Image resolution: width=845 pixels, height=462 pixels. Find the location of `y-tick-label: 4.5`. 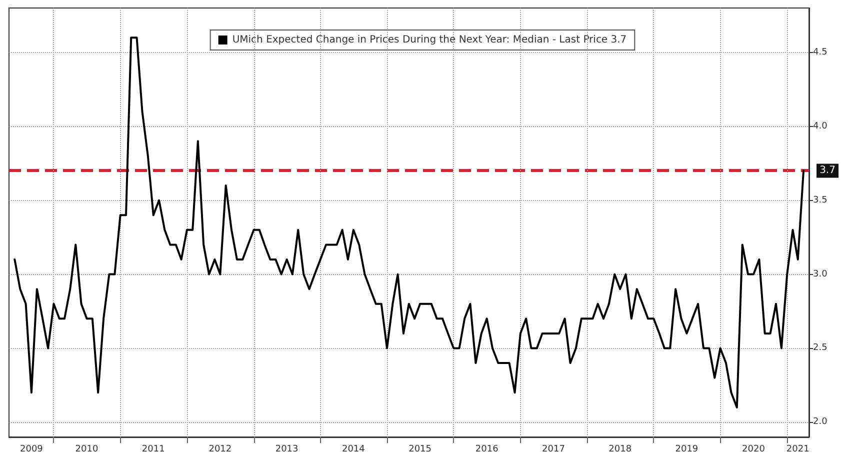

y-tick-label: 4.5 is located at coordinates (820, 52).